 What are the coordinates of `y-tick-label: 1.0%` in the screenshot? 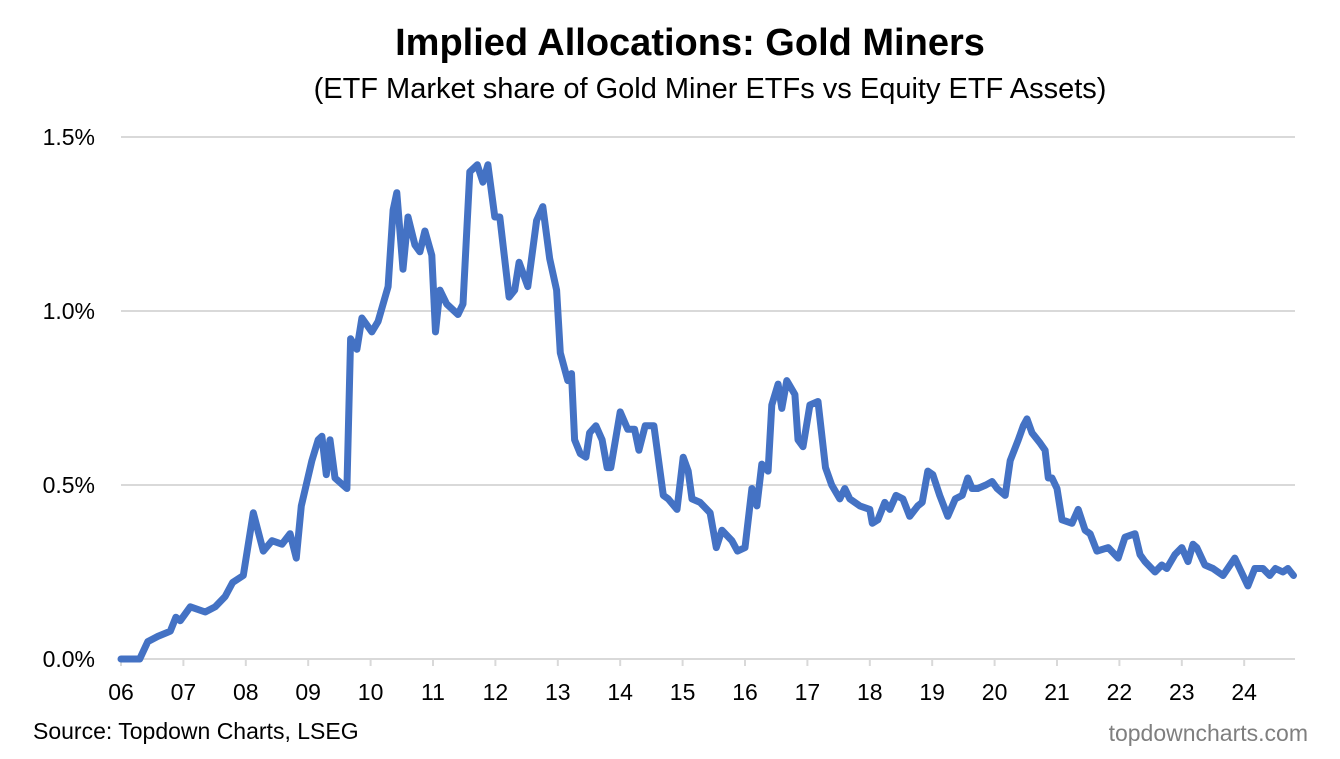 It's located at (69, 311).